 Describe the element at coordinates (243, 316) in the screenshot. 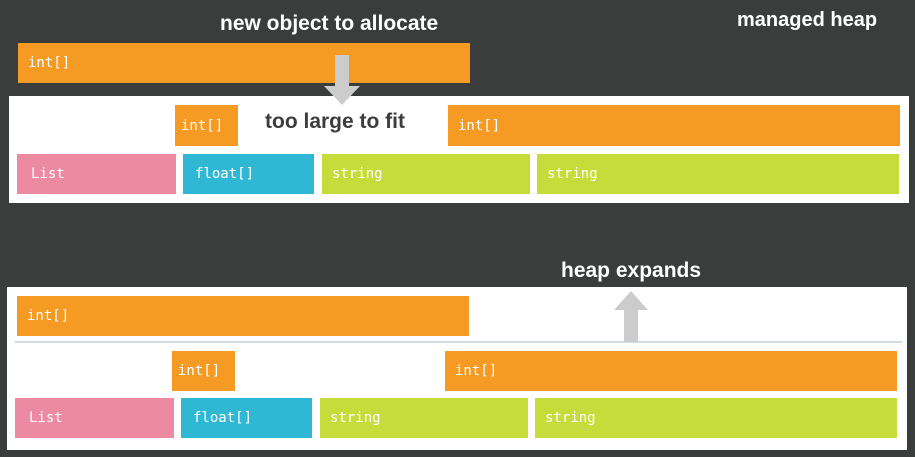

I see `allocated-int-array: int[]` at that location.